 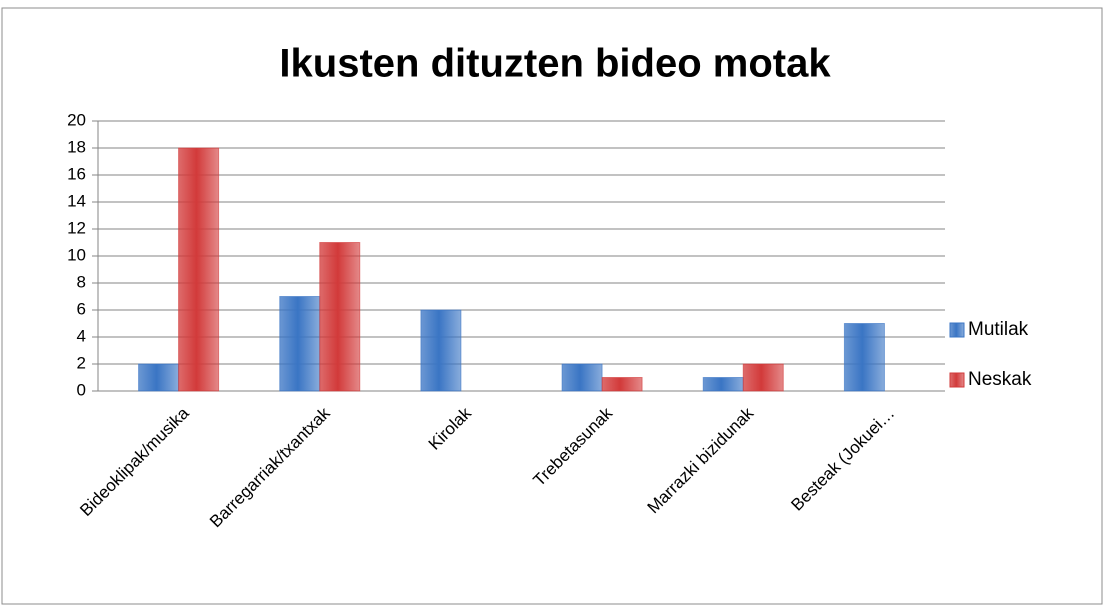 What do you see at coordinates (81, 281) in the screenshot?
I see `y-tick-label: 8` at bounding box center [81, 281].